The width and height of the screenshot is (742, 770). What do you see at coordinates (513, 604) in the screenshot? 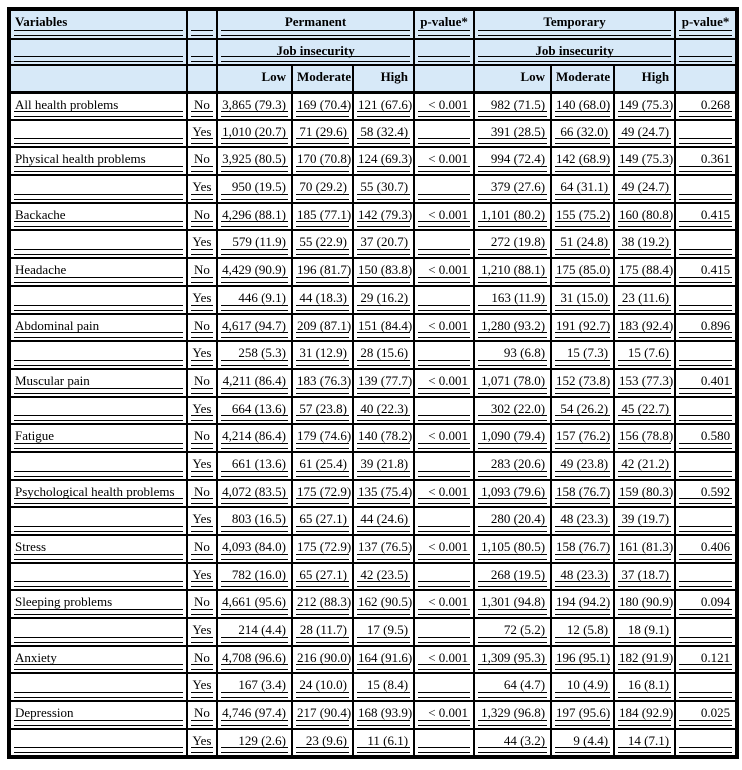
I see `cell-temporary-low: 1,301 (94.8)` at bounding box center [513, 604].